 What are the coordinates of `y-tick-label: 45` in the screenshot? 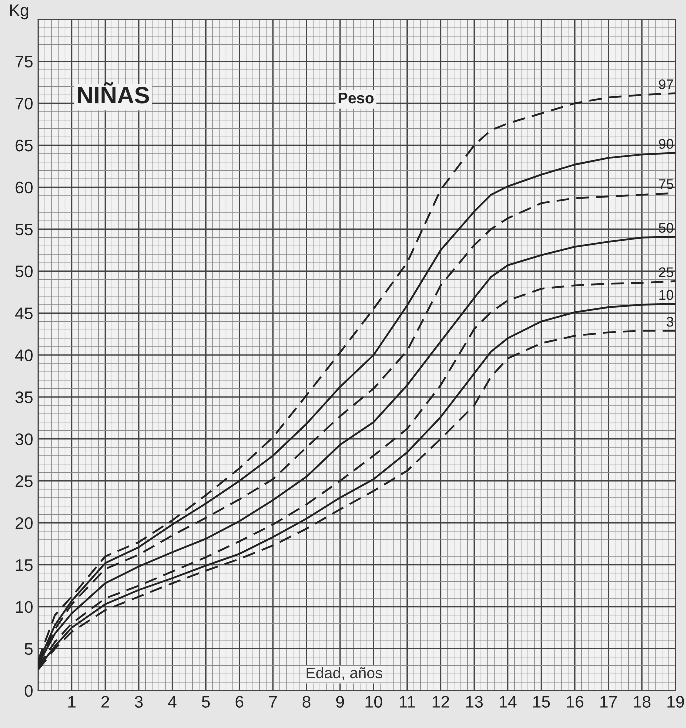 It's located at (24, 314).